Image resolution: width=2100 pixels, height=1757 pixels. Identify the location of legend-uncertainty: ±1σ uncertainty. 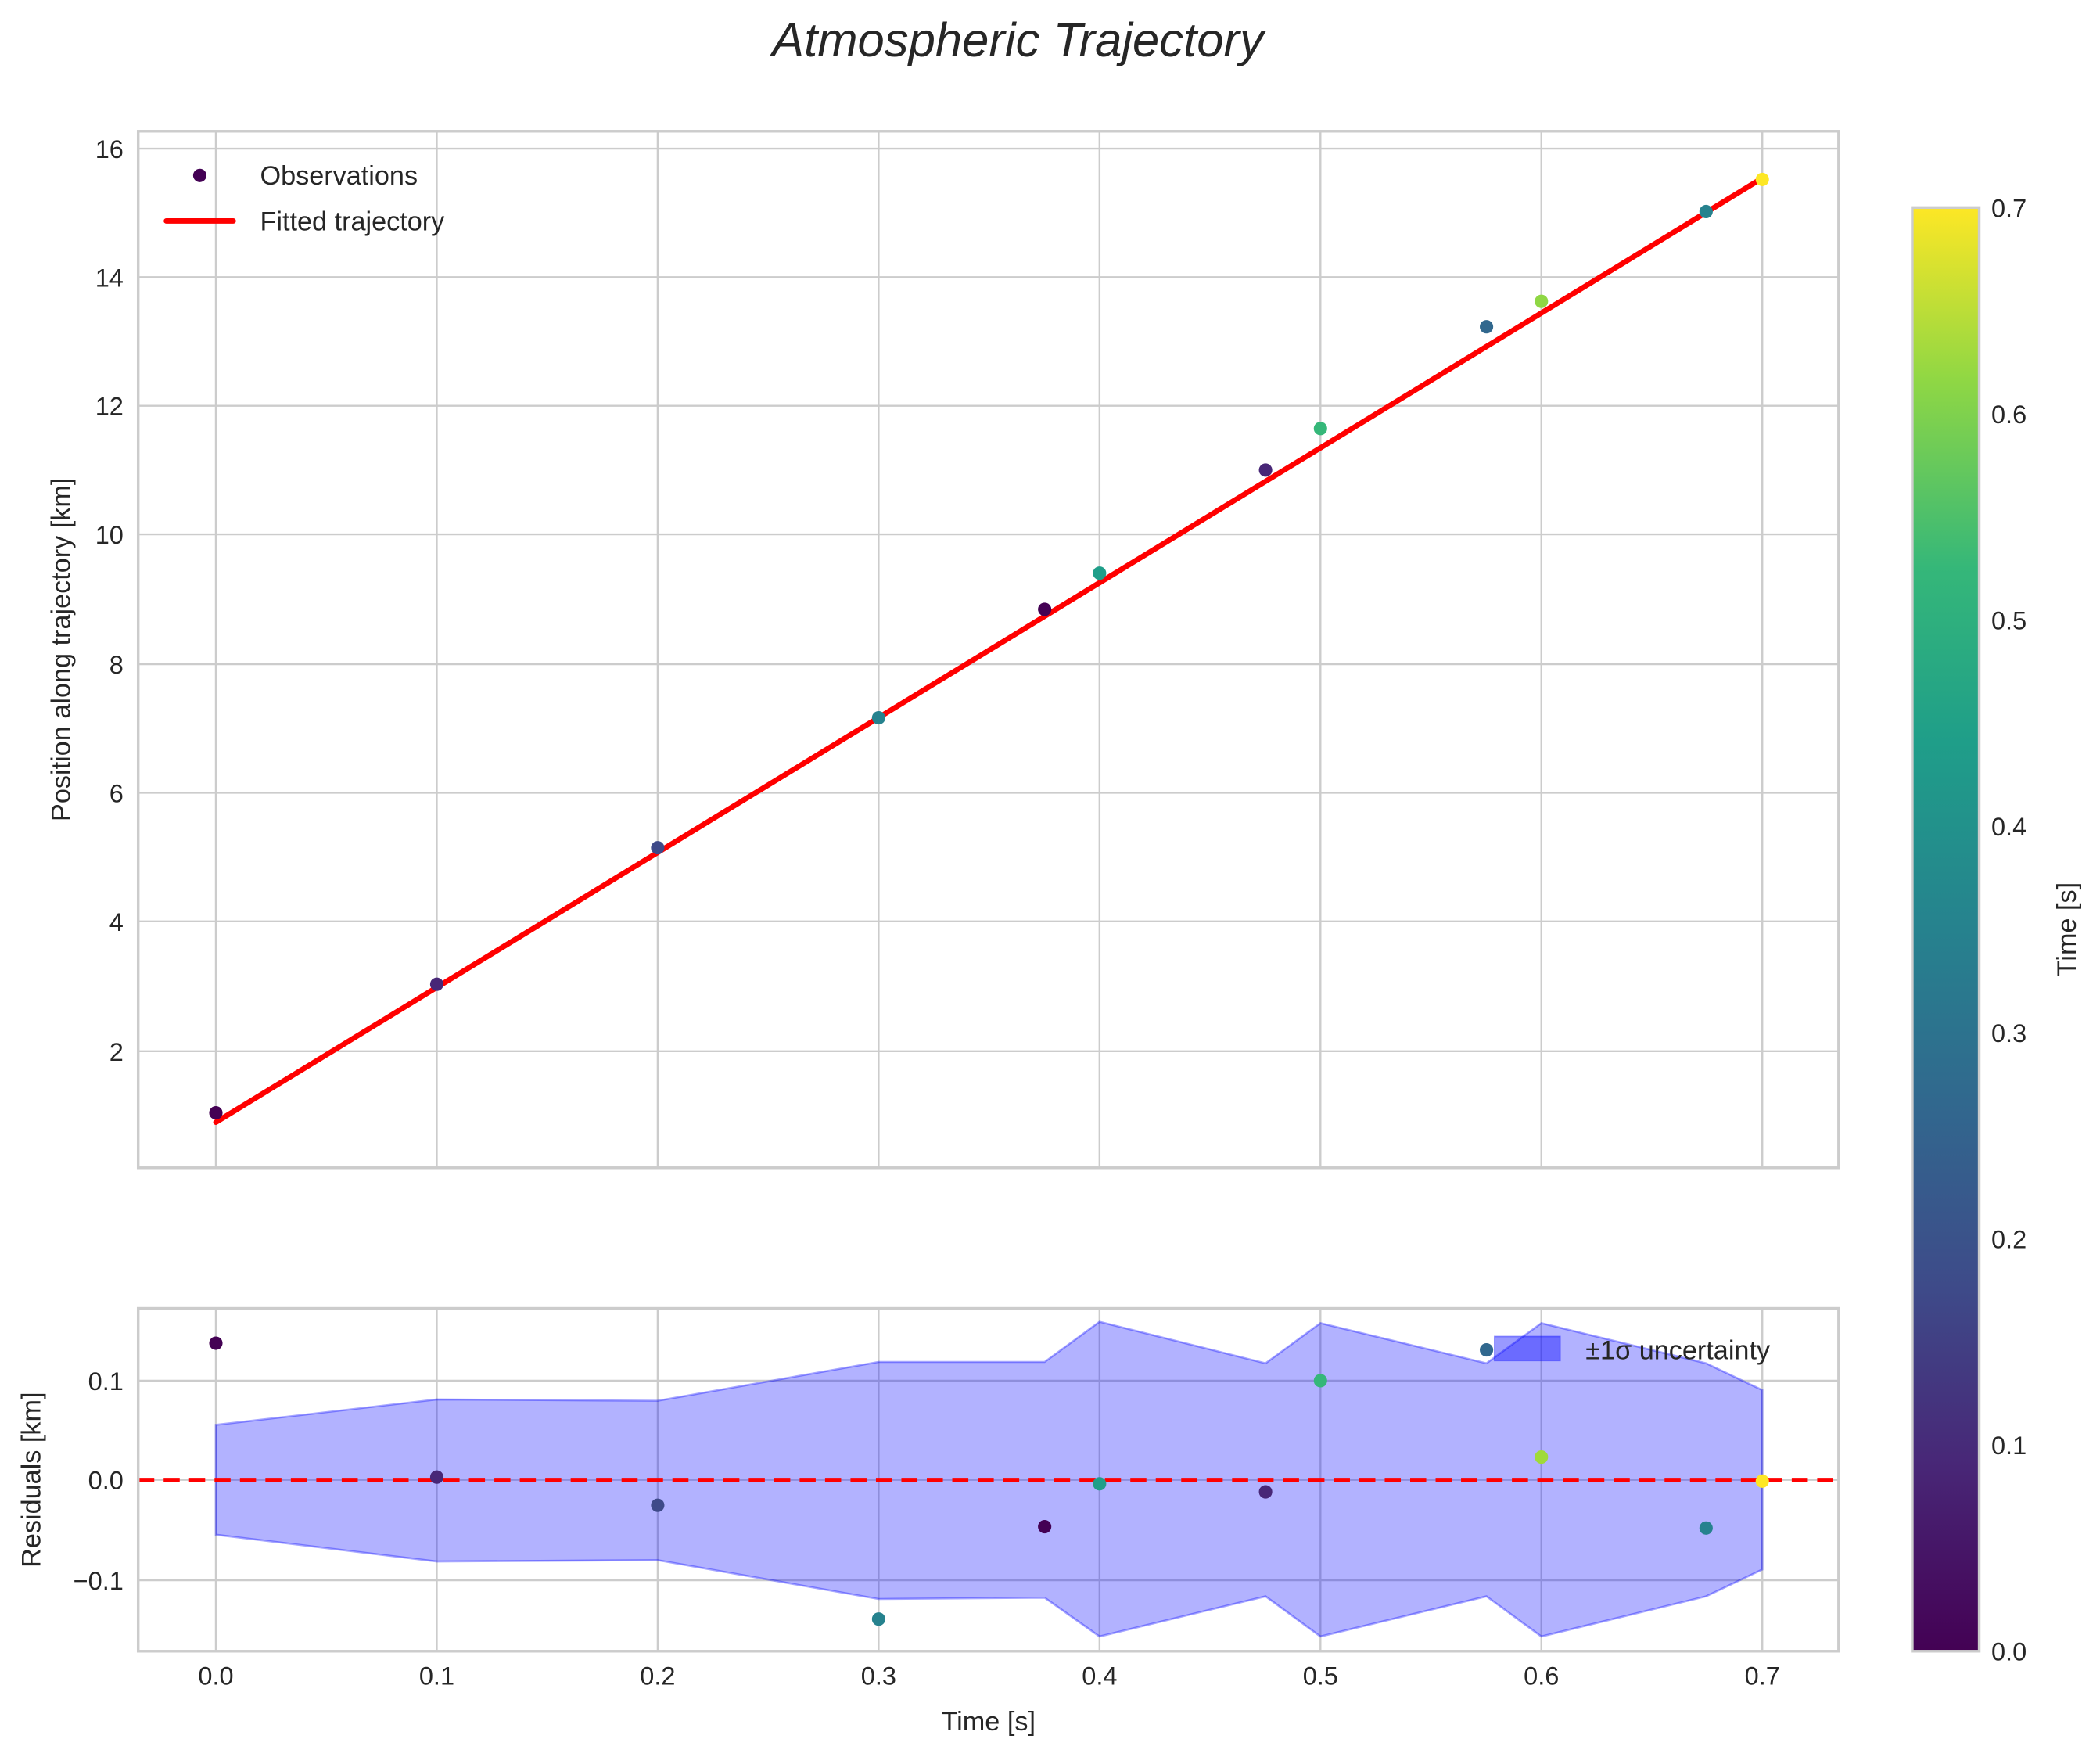
(1678, 1351).